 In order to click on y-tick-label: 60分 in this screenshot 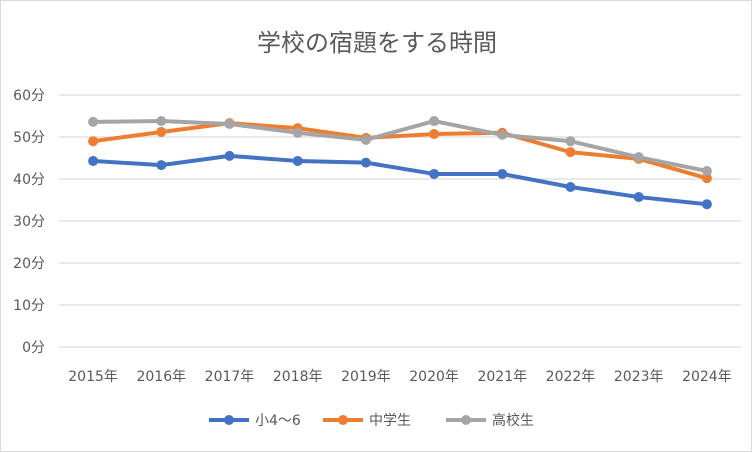, I will do `click(29, 96)`.